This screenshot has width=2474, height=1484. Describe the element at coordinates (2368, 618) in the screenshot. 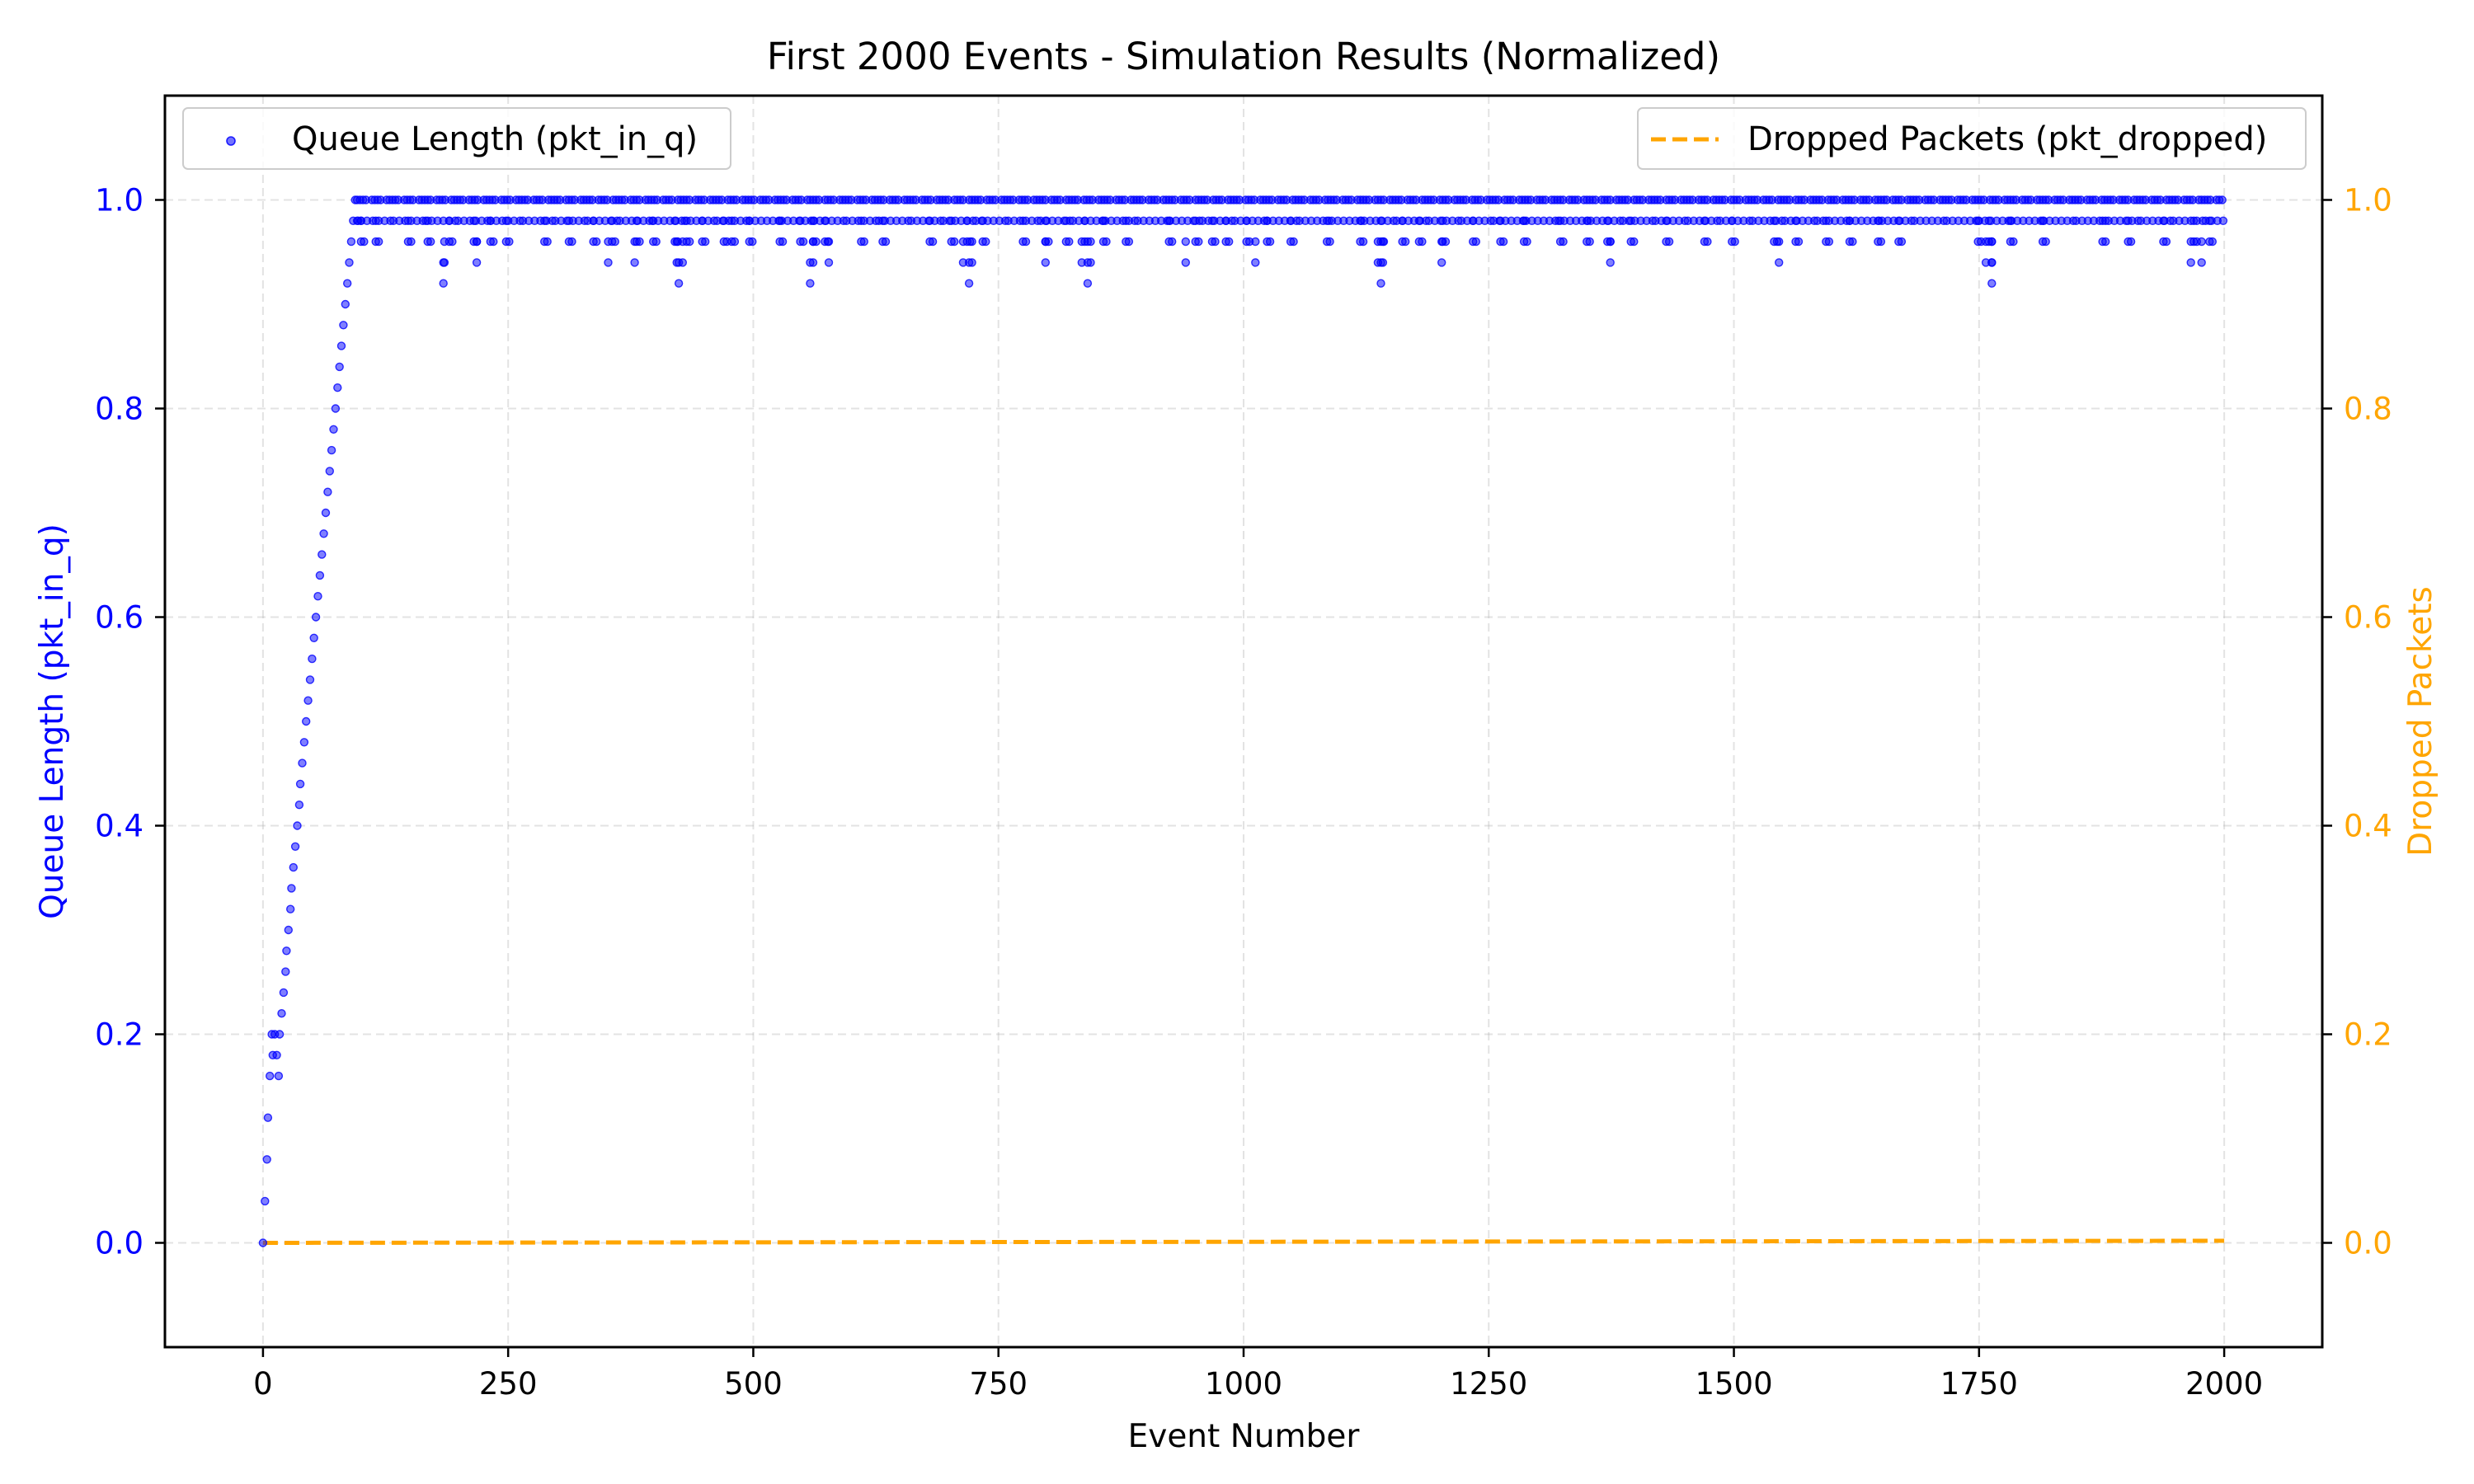

I see `y2-tick-label: 0.6` at that location.